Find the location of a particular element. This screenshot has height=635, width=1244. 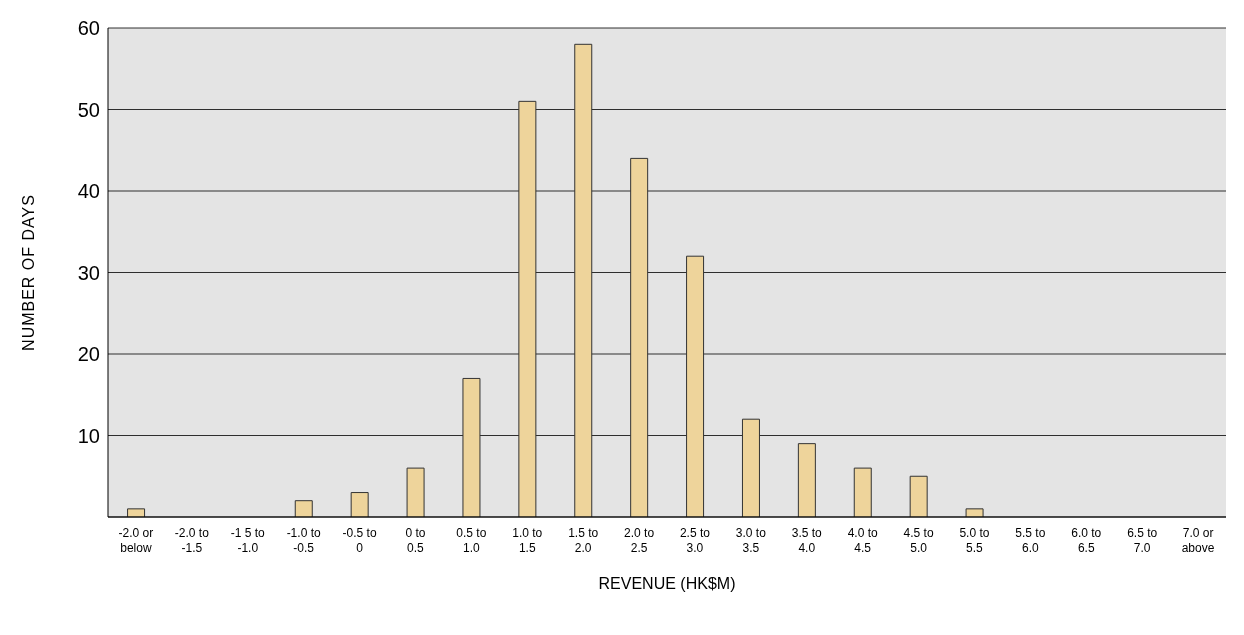

x-tick-label: -1 5 to -1.0 is located at coordinates (248, 540).